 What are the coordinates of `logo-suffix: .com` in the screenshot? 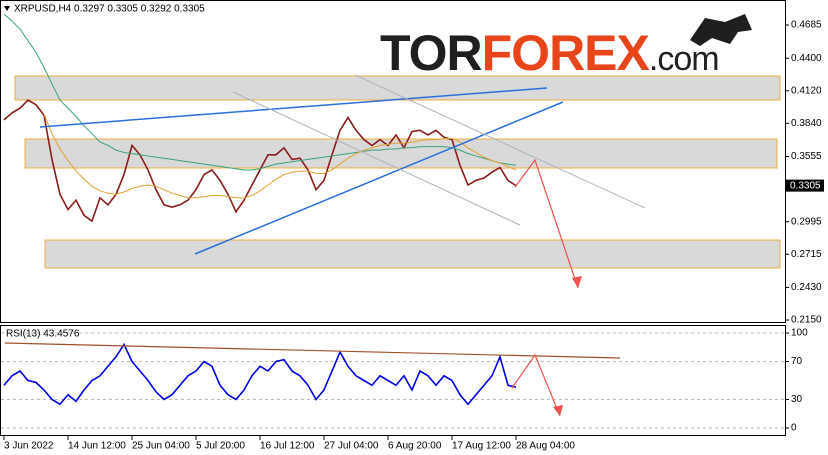 It's located at (684, 59).